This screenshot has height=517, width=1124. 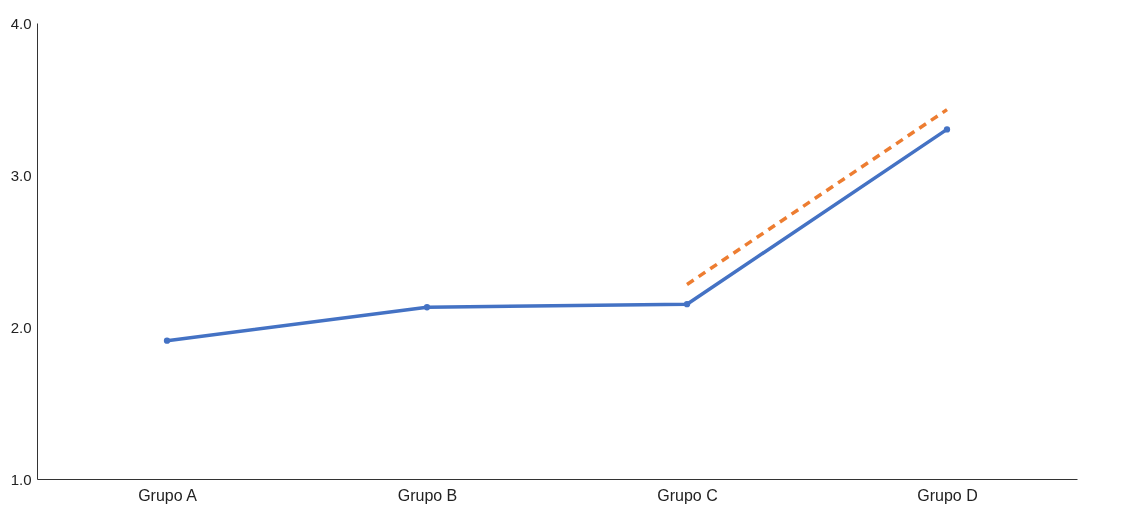 What do you see at coordinates (427, 495) in the screenshot?
I see `x-tick-label: Grupo B` at bounding box center [427, 495].